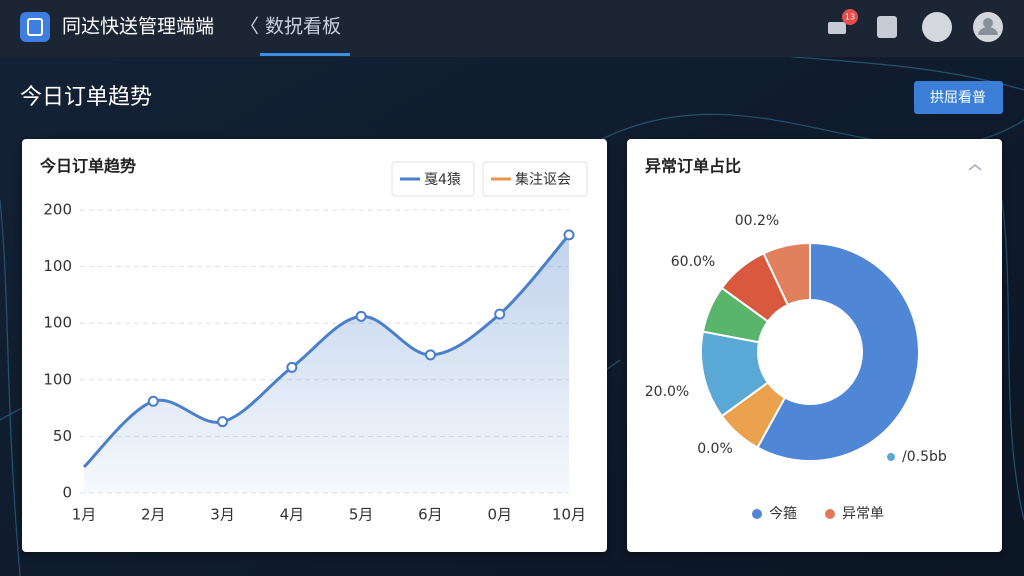  I want to click on slice-annotation: 0.0%, so click(715, 449).